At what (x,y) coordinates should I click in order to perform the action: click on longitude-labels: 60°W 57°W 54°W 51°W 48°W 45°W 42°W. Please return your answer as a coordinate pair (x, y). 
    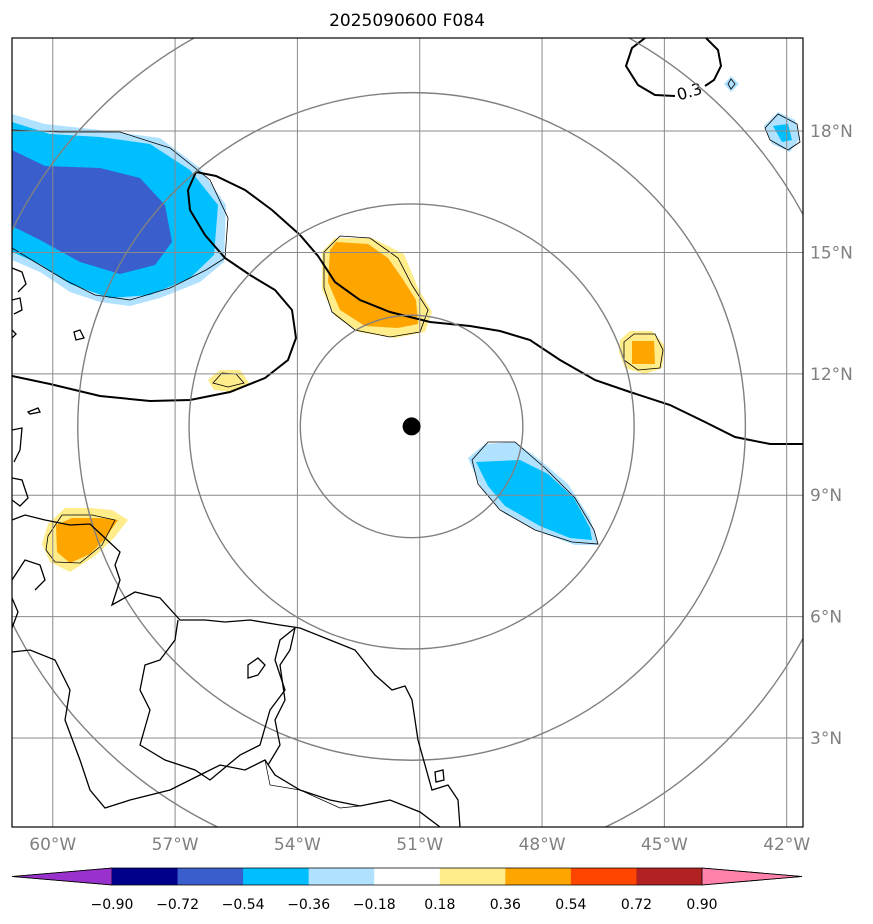
    Looking at the image, I should click on (419, 845).